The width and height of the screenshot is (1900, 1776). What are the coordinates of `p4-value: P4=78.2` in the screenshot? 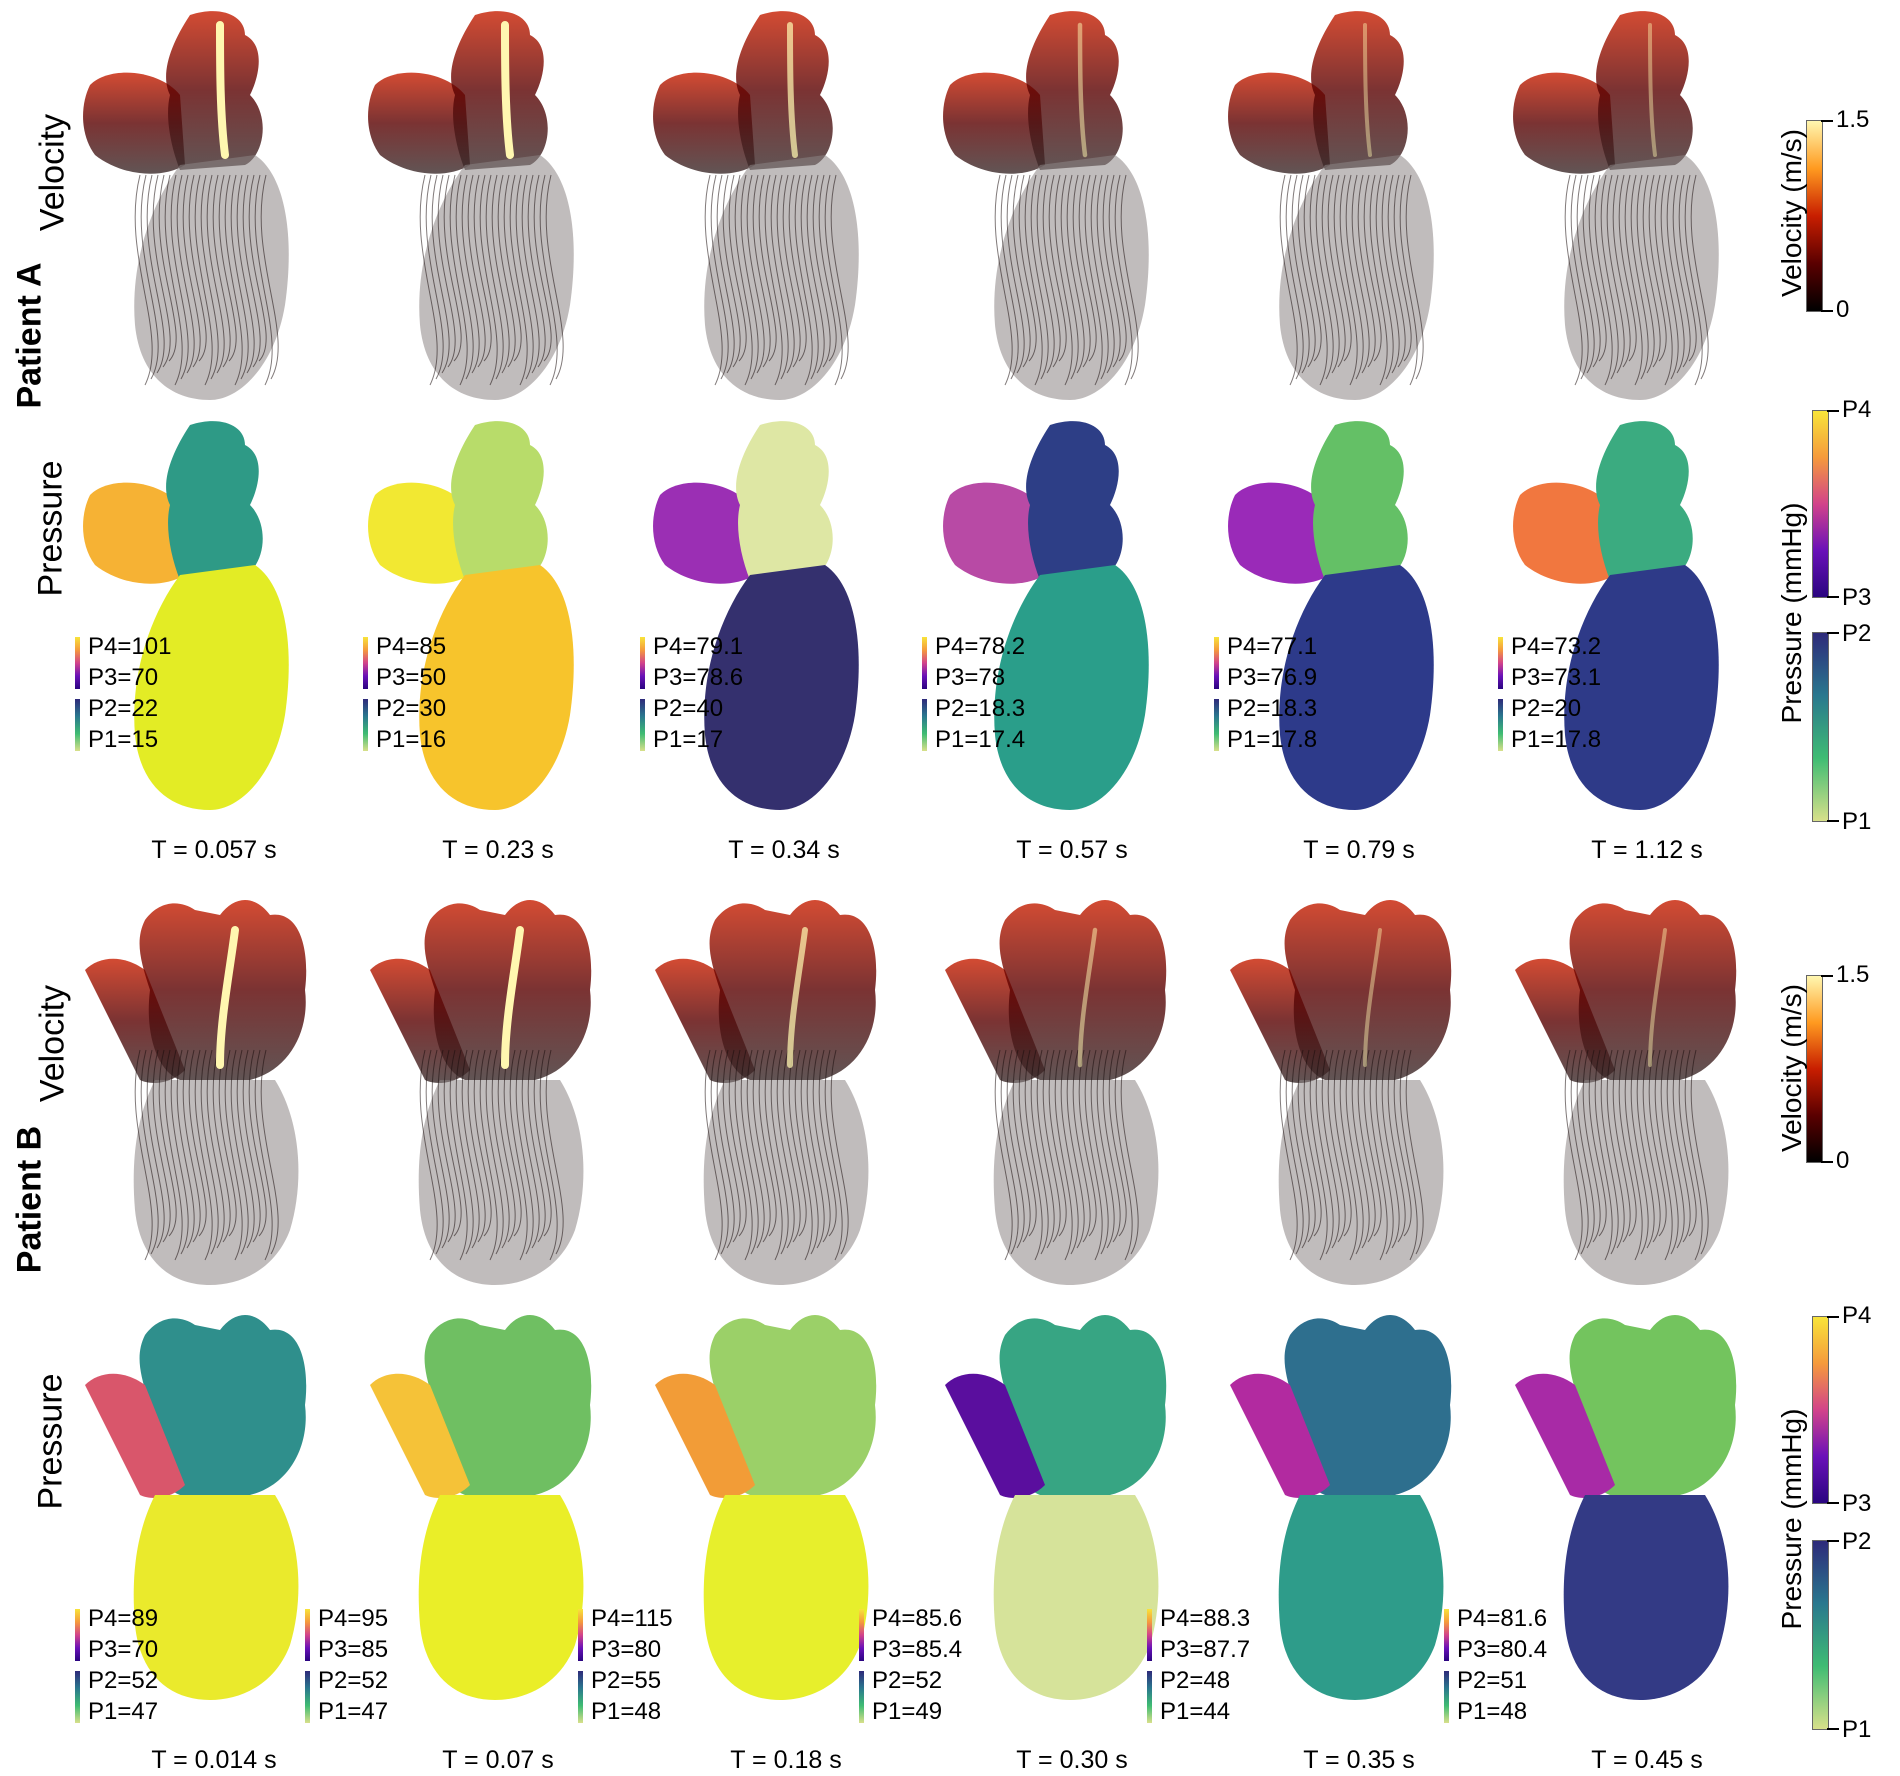 It's located at (980, 646).